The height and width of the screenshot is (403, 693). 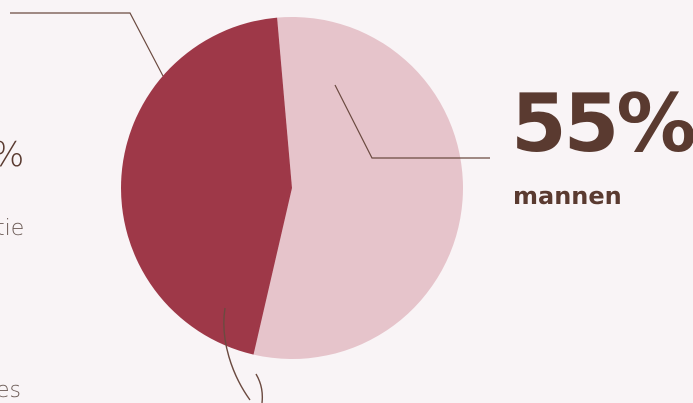 I want to click on category-label-mannen: mannen, so click(x=567, y=196).